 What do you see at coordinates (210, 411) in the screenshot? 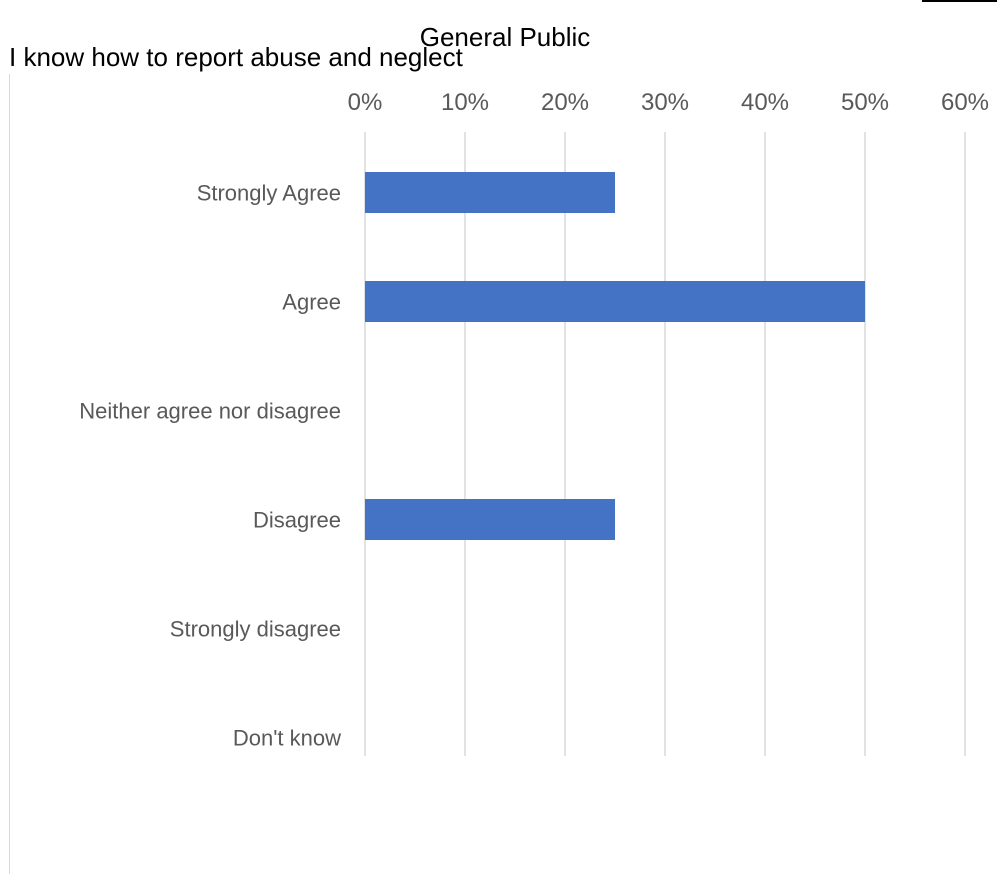
I see `category-label: Neither agree nor disagree` at bounding box center [210, 411].